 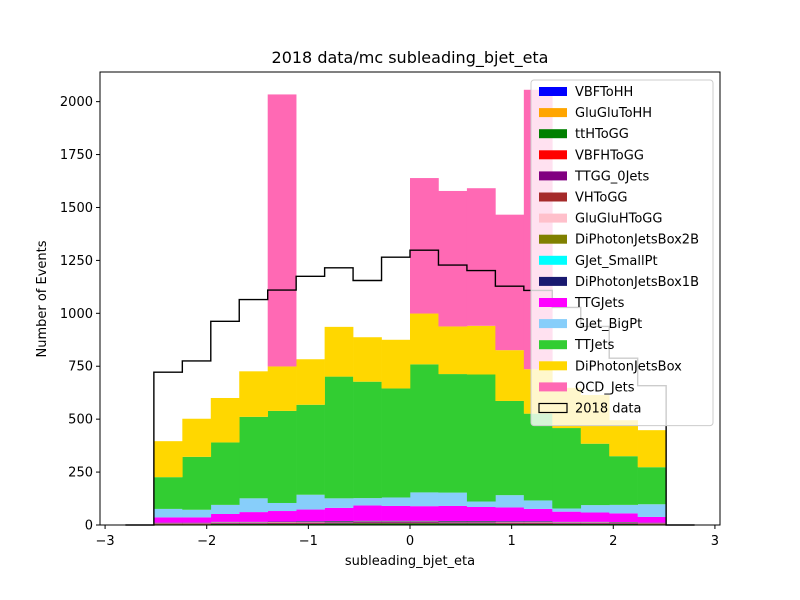 What do you see at coordinates (553, 281) in the screenshot?
I see `legend-swatch-diphotonjetsbox1b` at bounding box center [553, 281].